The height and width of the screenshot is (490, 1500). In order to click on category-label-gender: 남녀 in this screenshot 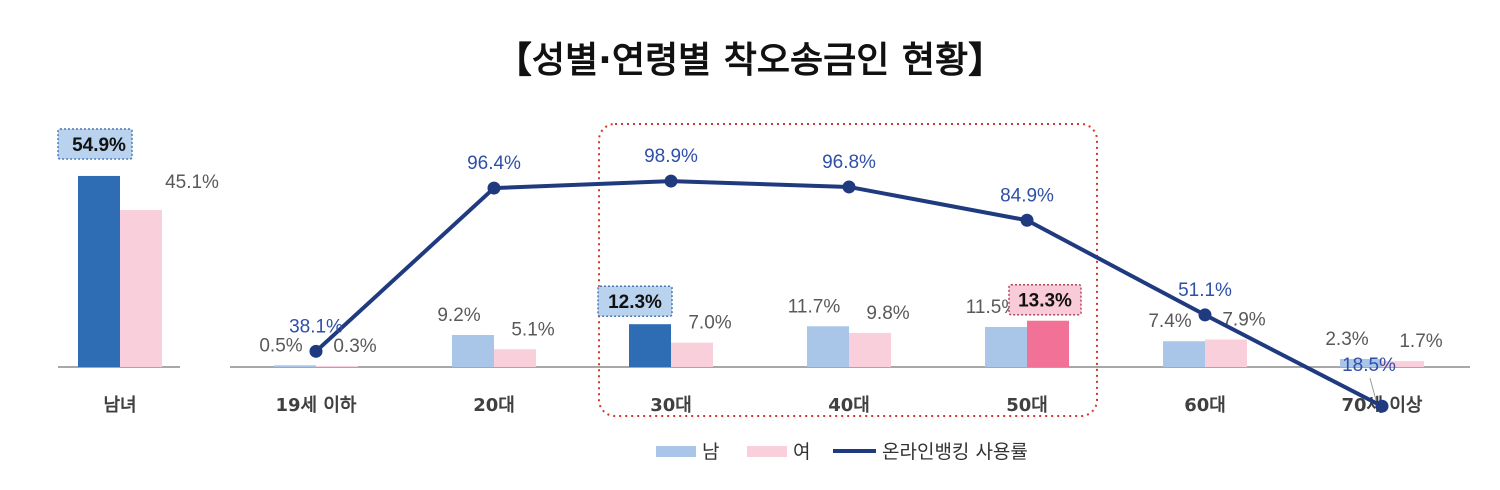, I will do `click(119, 405)`.